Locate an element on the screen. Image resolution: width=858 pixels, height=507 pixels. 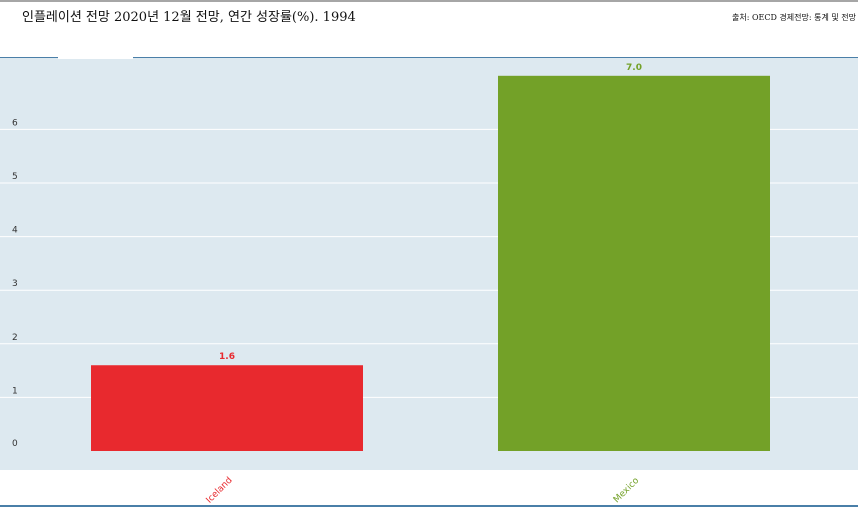
chart-title: 인플레이션 전망 2020년 12월 전망, 연간 성장률(%). 1994 is located at coordinates (189, 17).